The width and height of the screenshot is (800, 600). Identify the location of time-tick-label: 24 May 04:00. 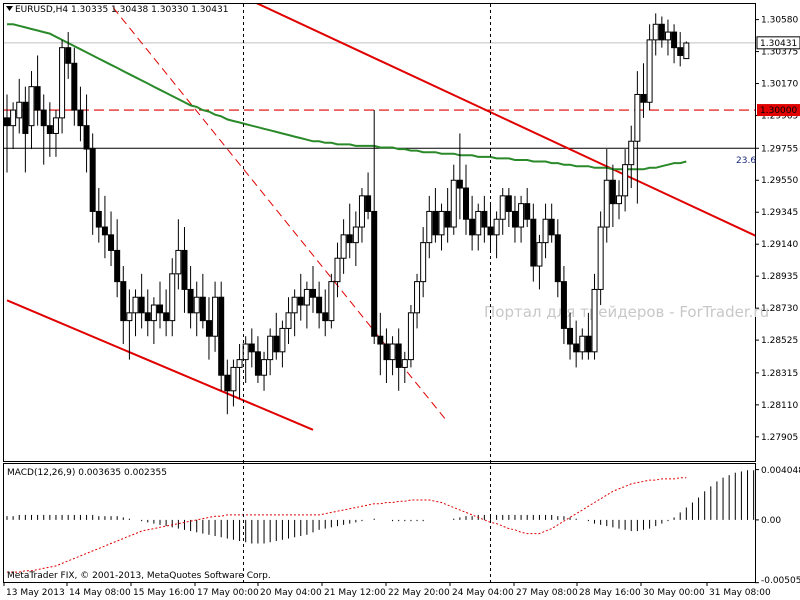
(483, 593).